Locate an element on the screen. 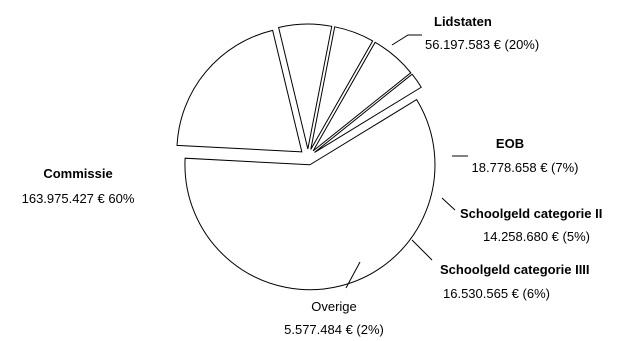  label-lidstaten-value: 56.197.583 € (20%) is located at coordinates (482, 44).